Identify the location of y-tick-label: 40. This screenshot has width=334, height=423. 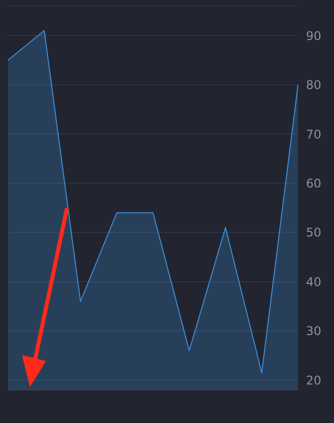
(314, 281).